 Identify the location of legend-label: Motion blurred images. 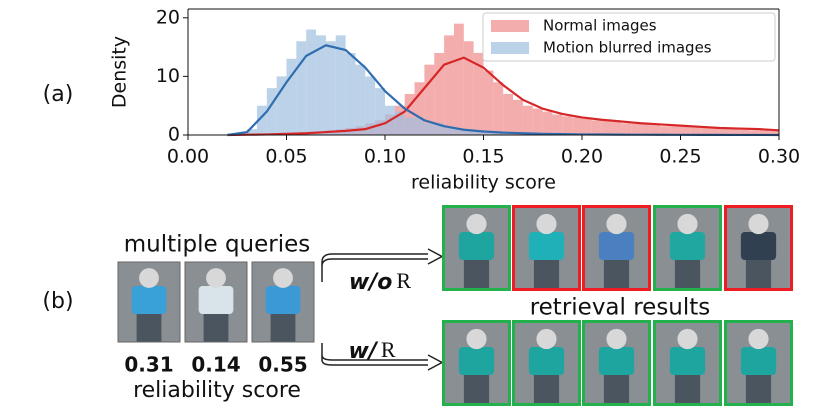
(627, 48).